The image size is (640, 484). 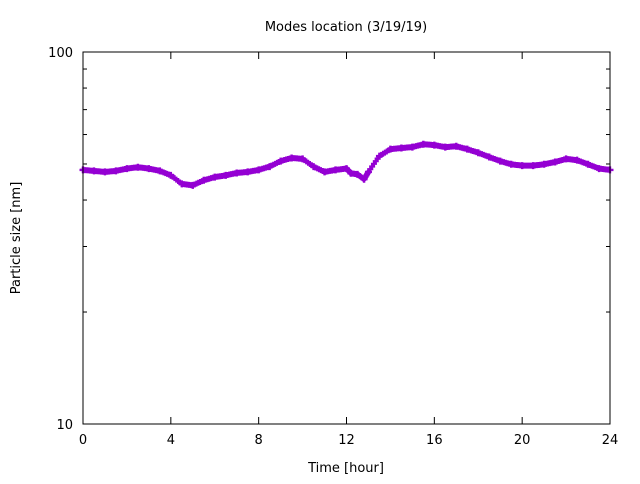 I want to click on y-tick-label: 100, so click(x=60, y=53).